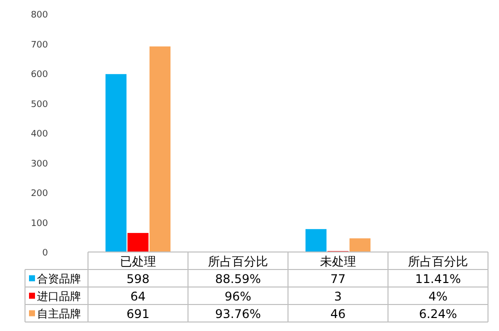  What do you see at coordinates (39, 194) in the screenshot?
I see `y-tick-label: 200` at bounding box center [39, 194].